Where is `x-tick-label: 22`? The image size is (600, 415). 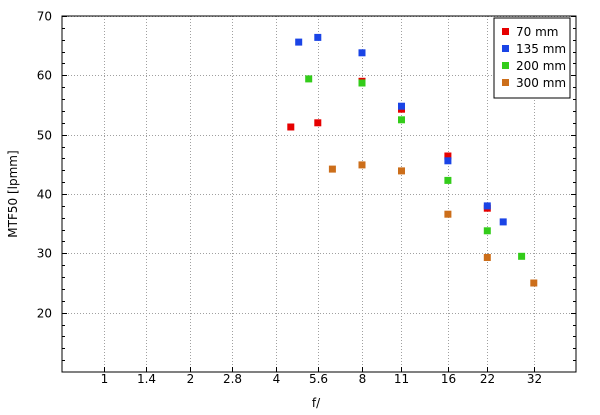
x-tick-label: 22 is located at coordinates (487, 379).